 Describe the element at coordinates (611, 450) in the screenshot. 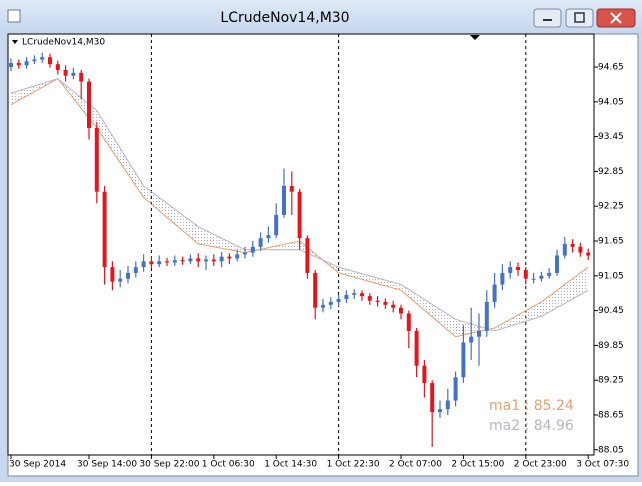

I see `y-tick-label: 88.05` at that location.